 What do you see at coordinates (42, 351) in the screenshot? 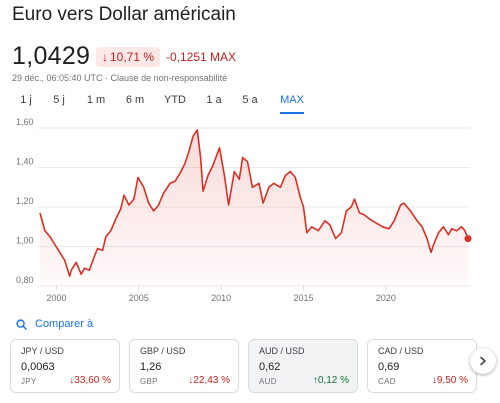
I see `card-pair: JPY / USD` at bounding box center [42, 351].